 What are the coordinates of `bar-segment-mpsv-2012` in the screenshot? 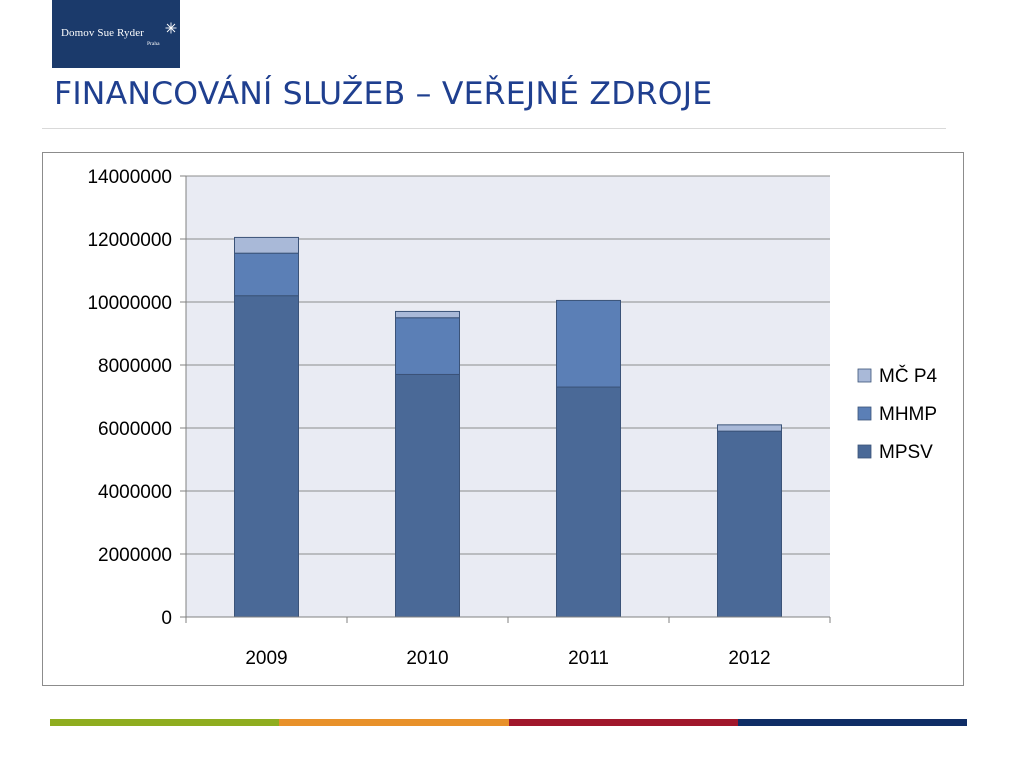 It's located at (749, 524).